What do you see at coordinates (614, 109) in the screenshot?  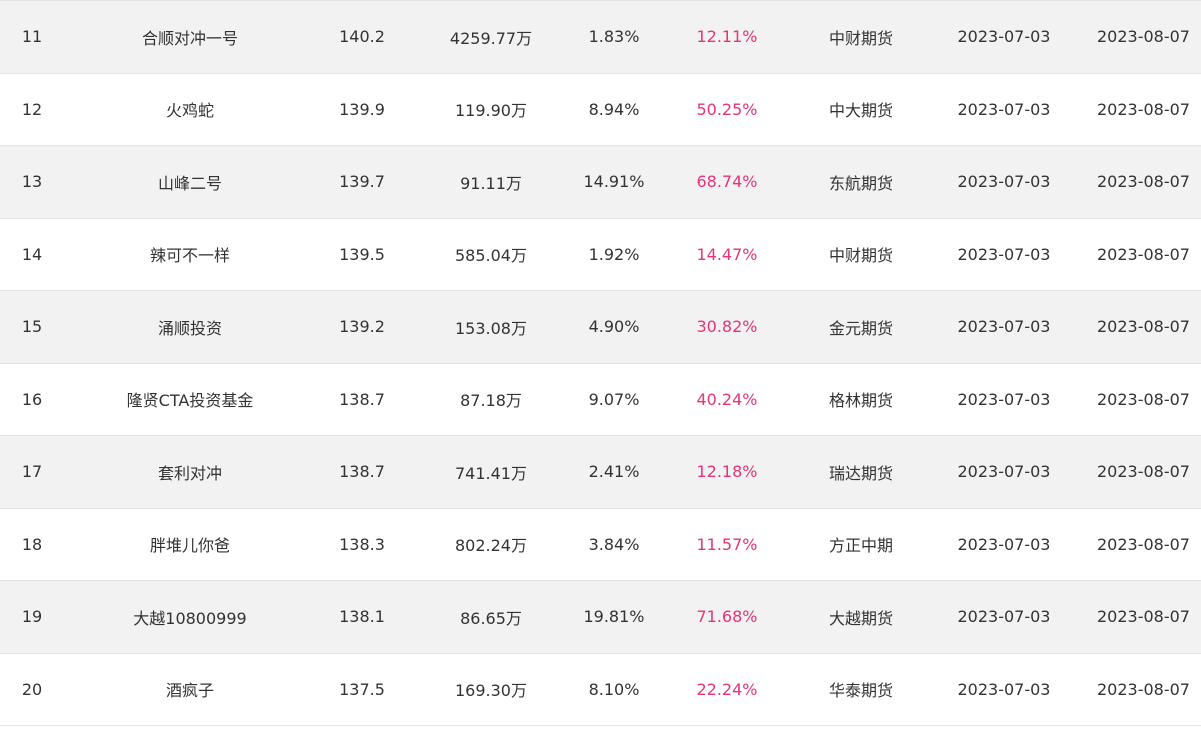 I see `drawdown-cell: 8.94%` at bounding box center [614, 109].